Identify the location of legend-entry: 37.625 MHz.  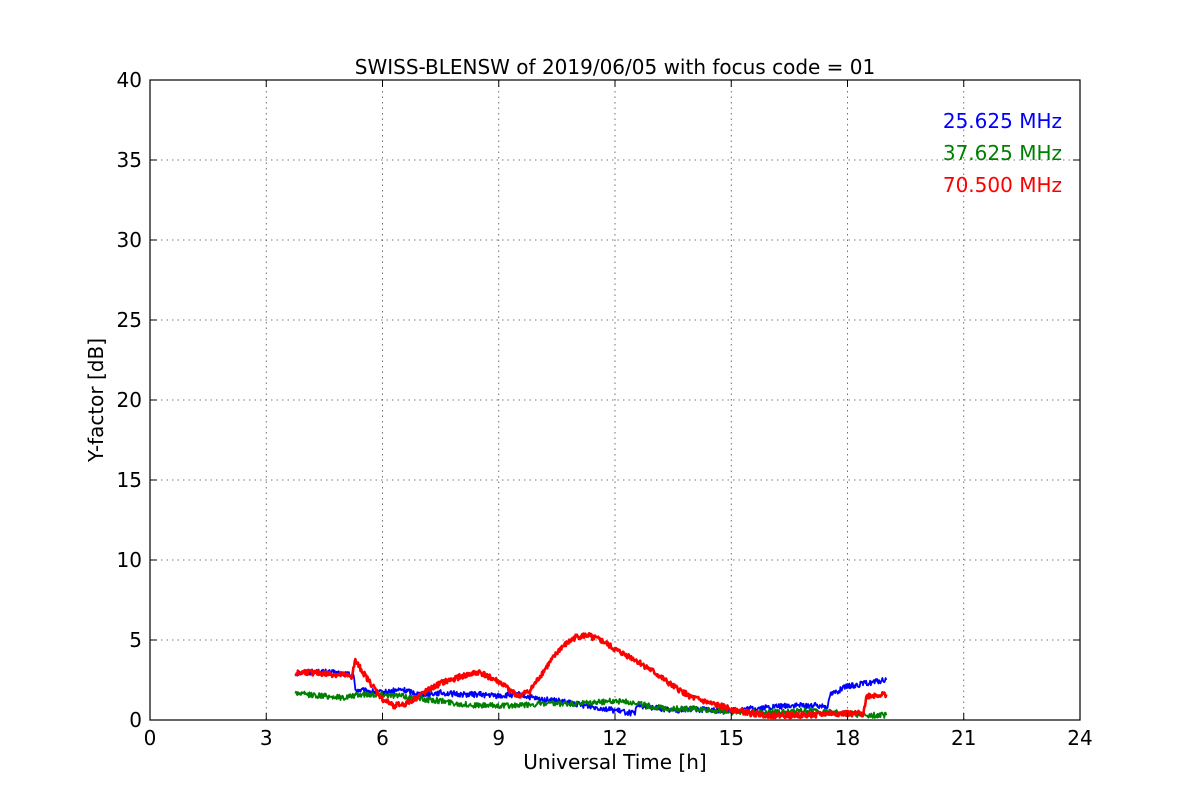
(1002, 153).